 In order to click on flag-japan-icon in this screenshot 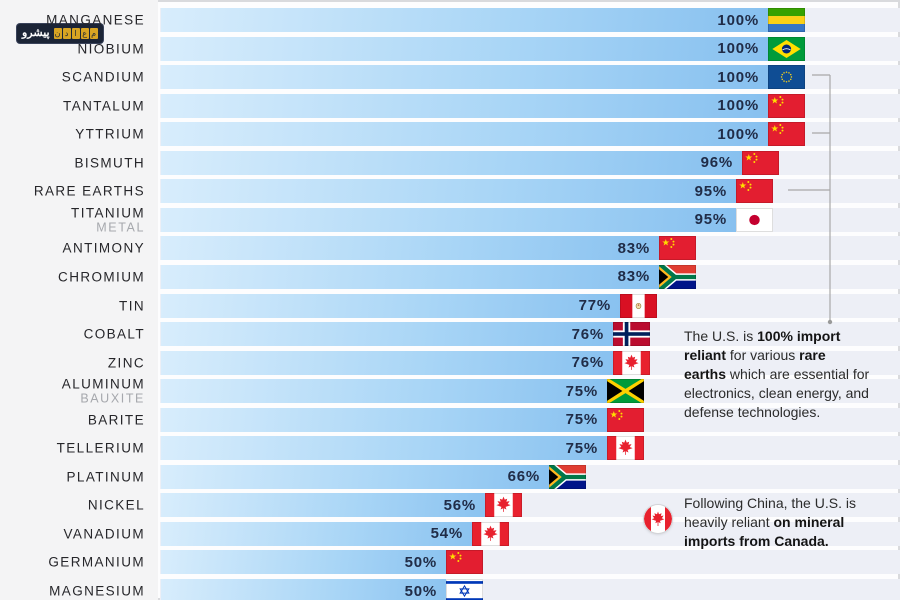, I will do `click(754, 219)`.